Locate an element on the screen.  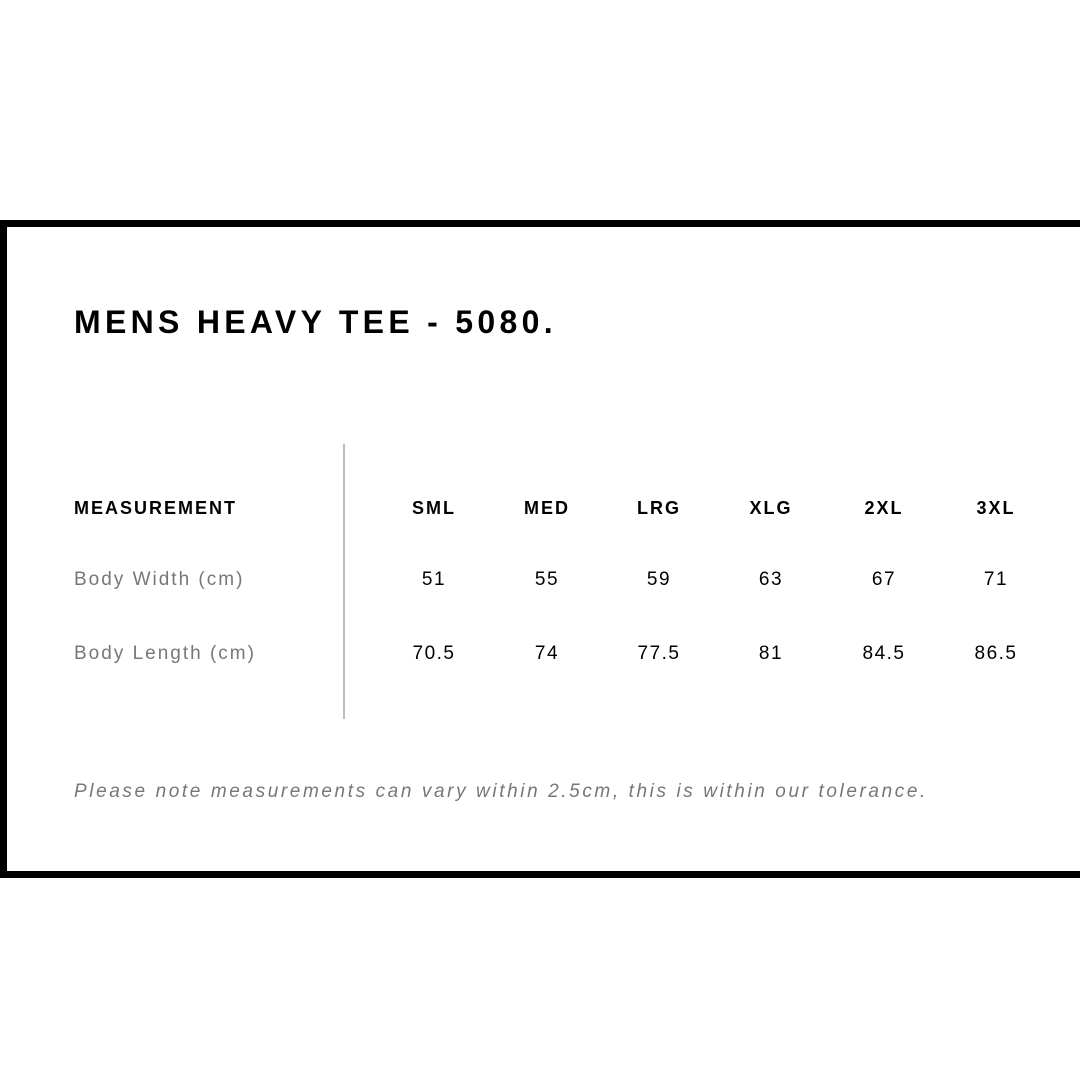
row-label: Body Width (cm) is located at coordinates (159, 579).